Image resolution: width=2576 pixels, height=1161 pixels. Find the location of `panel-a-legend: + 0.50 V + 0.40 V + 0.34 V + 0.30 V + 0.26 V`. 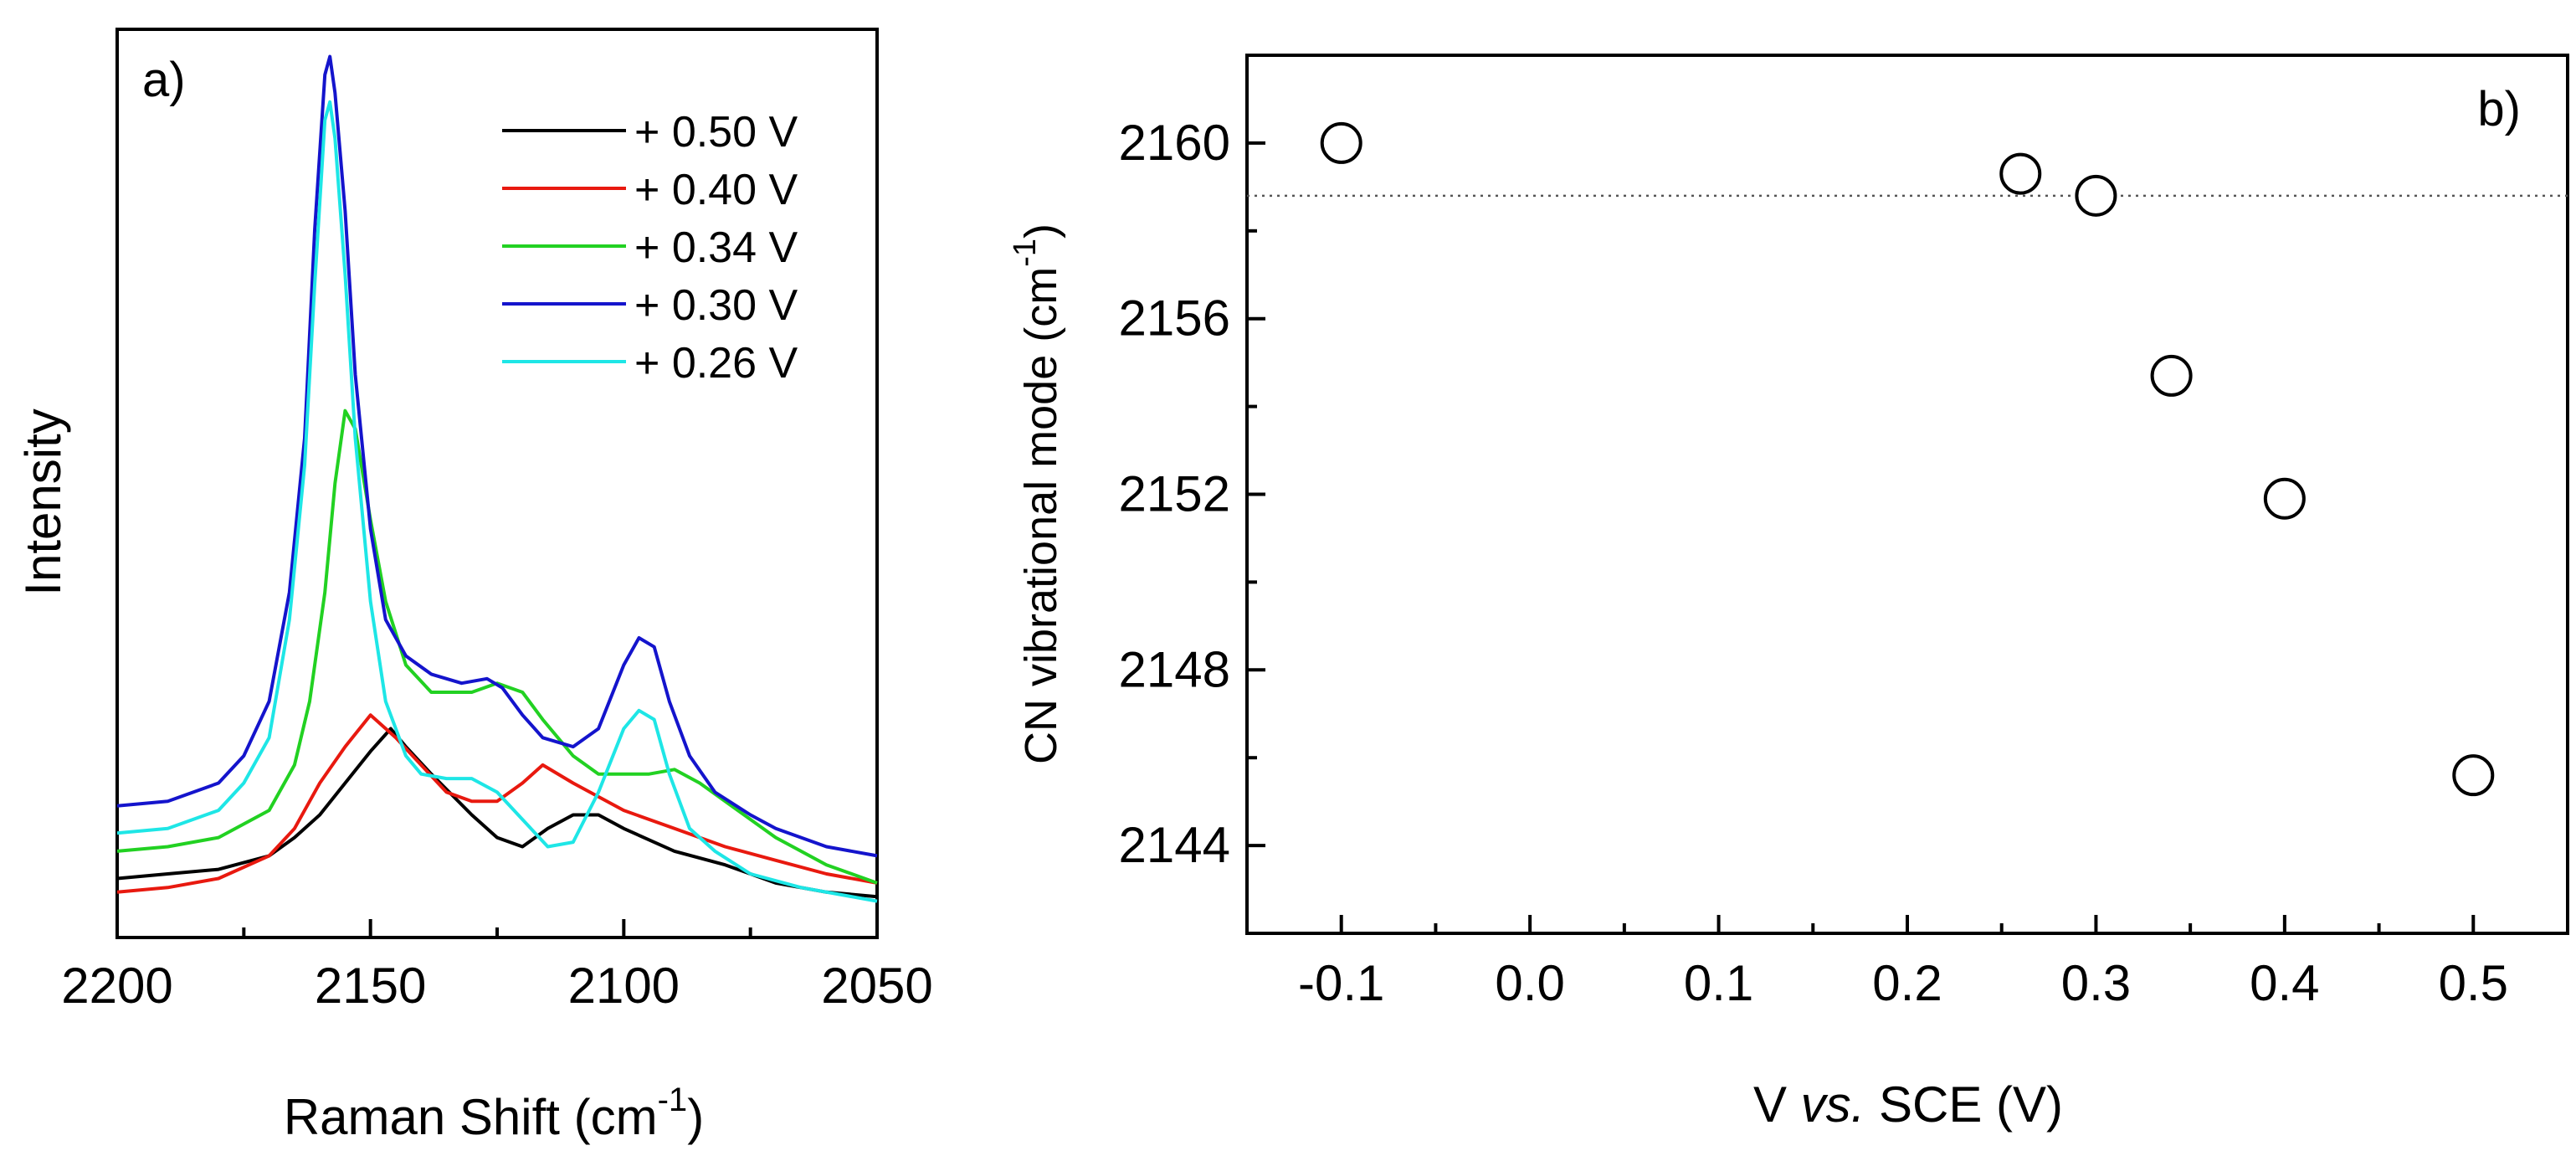

panel-a-legend: + 0.50 V + 0.40 V + 0.34 V + 0.30 V + 0.26 V is located at coordinates (650, 248).